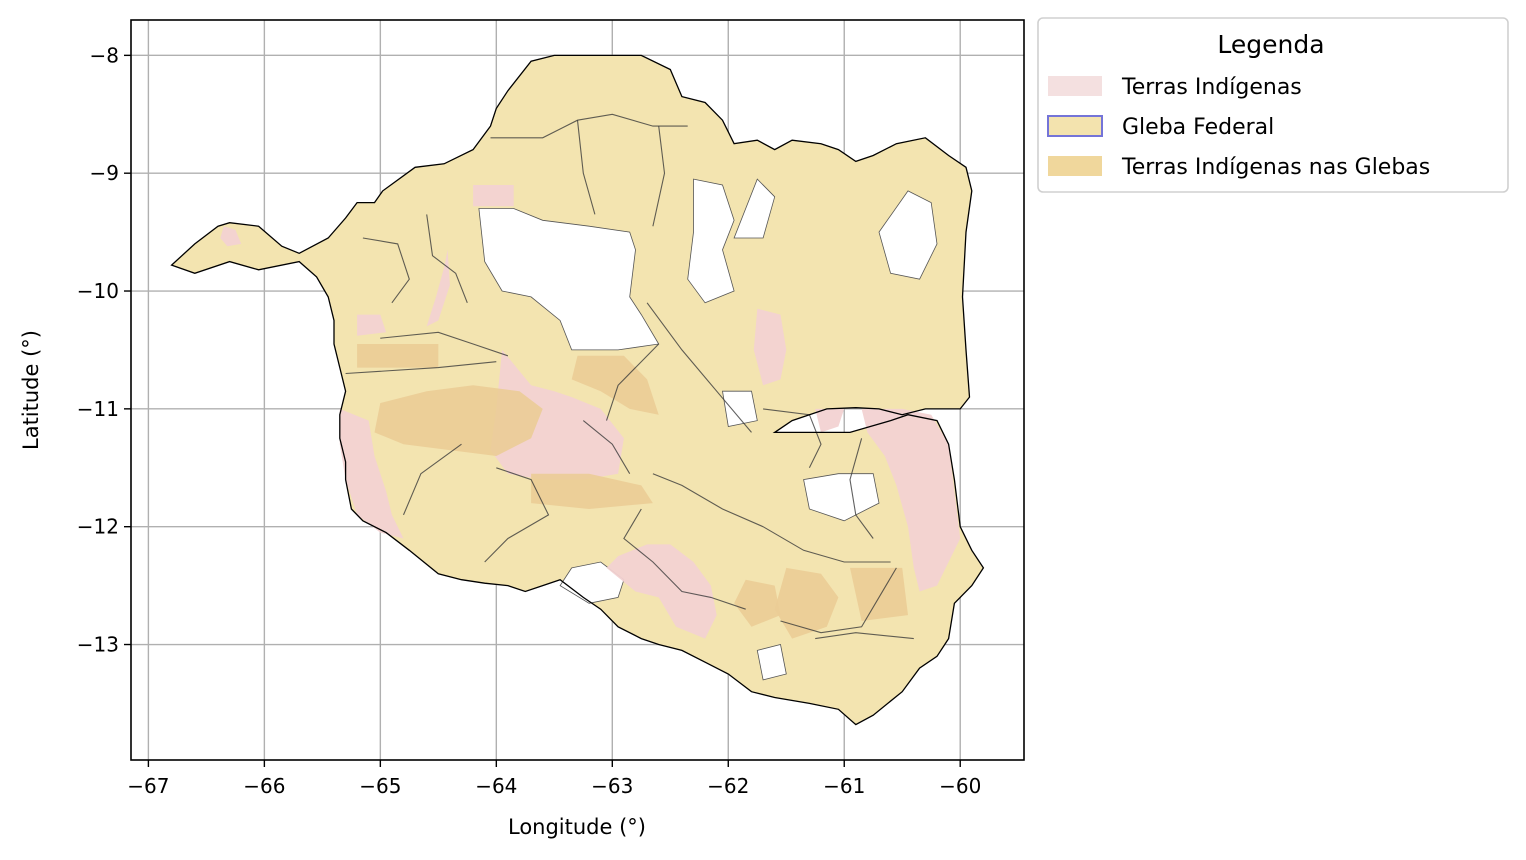 The height and width of the screenshot is (860, 1526). Describe the element at coordinates (577, 827) in the screenshot. I see `x-axis-title: Longitude (°)` at that location.